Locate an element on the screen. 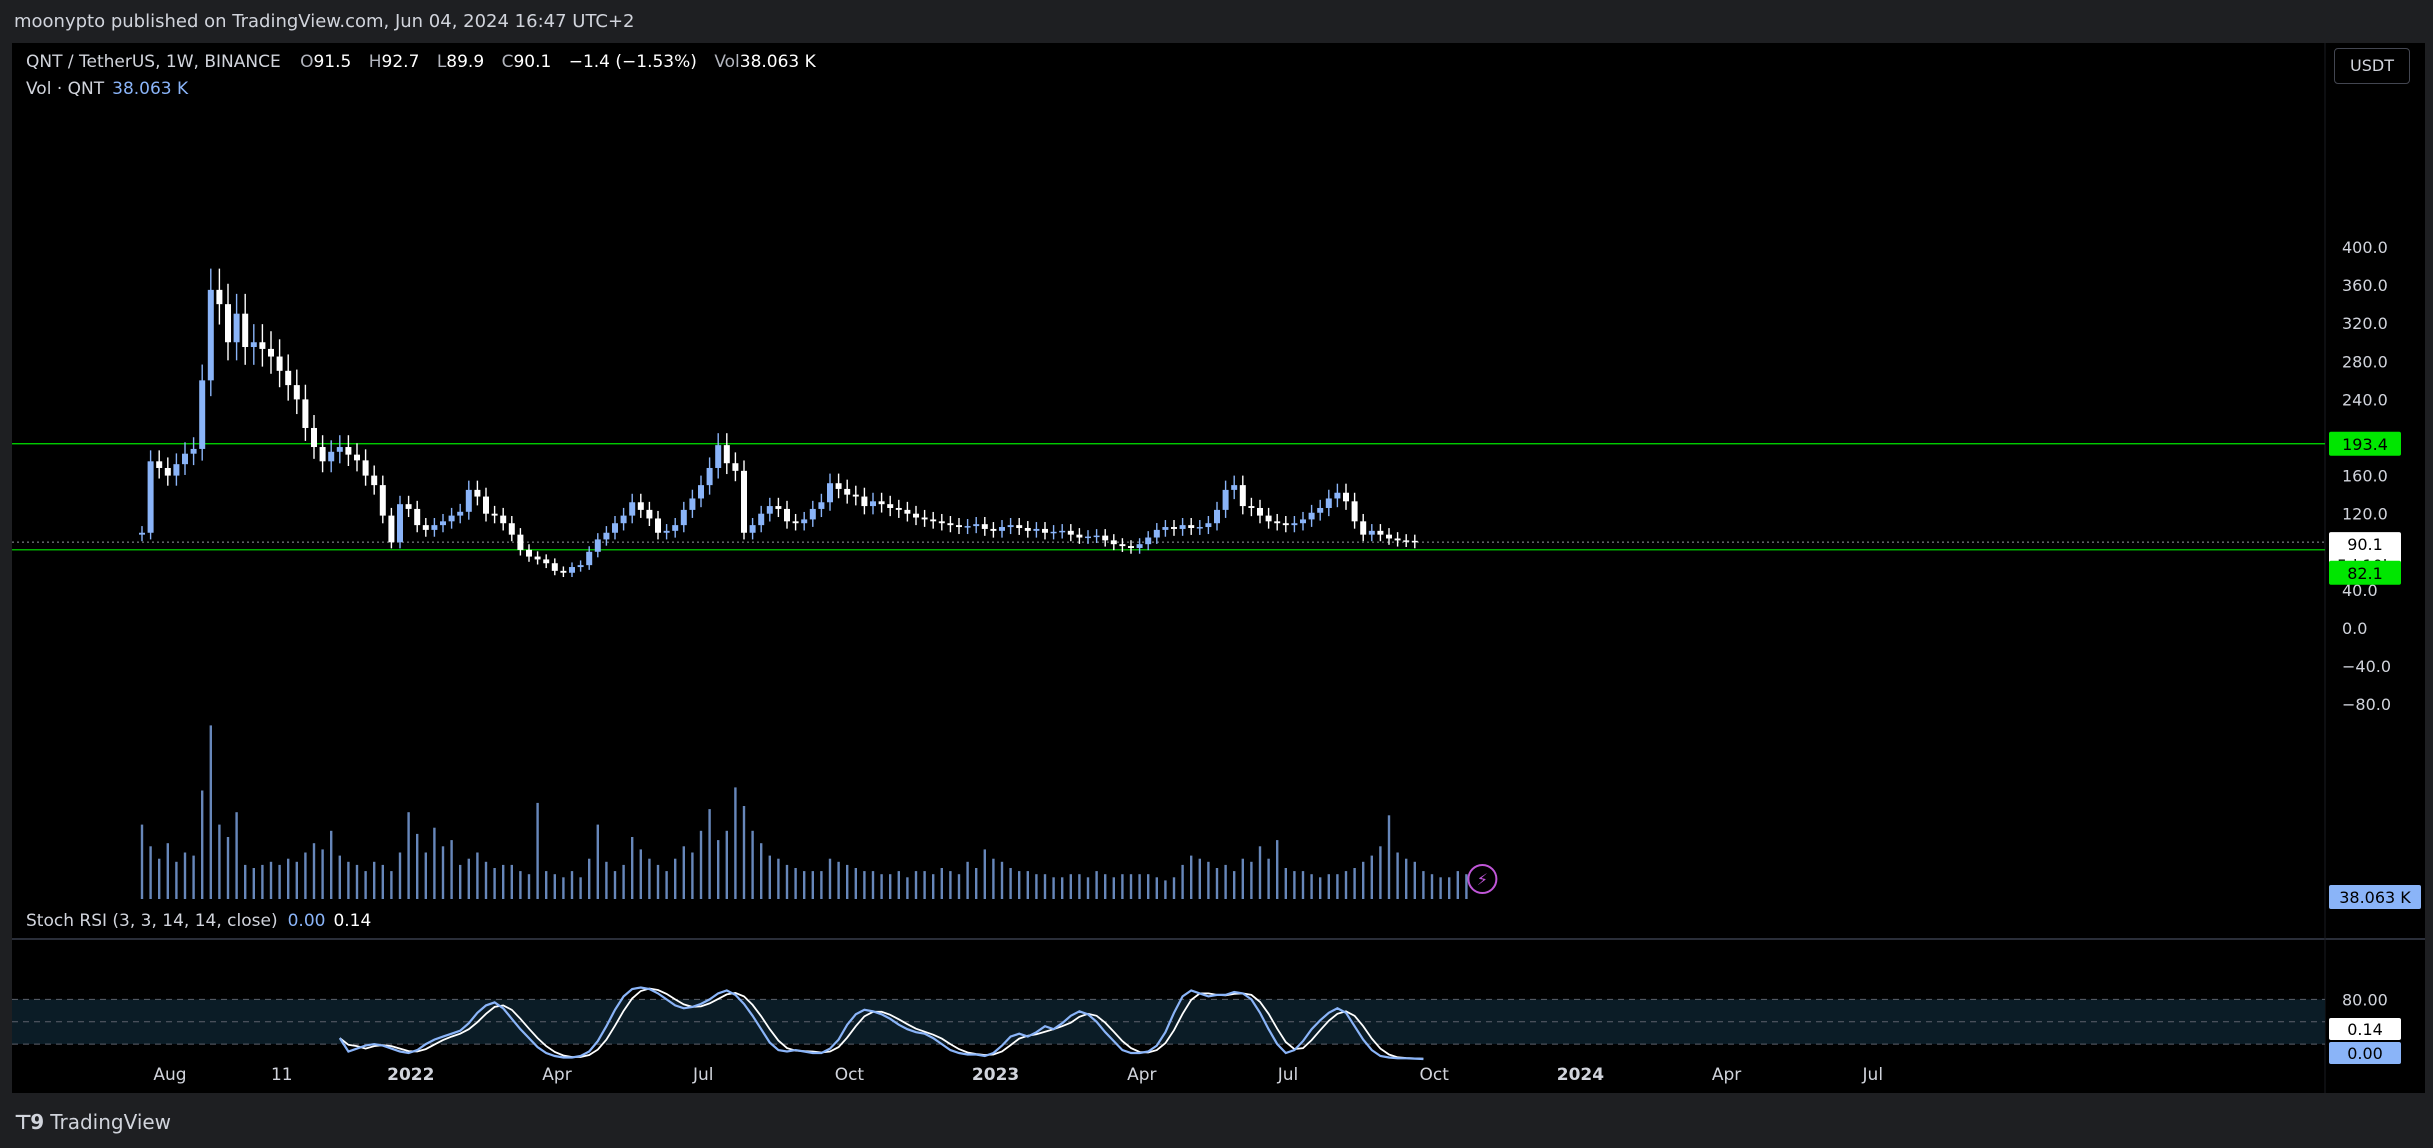 Image resolution: width=2433 pixels, height=1148 pixels. price-tick-label: 280.0 is located at coordinates (2365, 361).